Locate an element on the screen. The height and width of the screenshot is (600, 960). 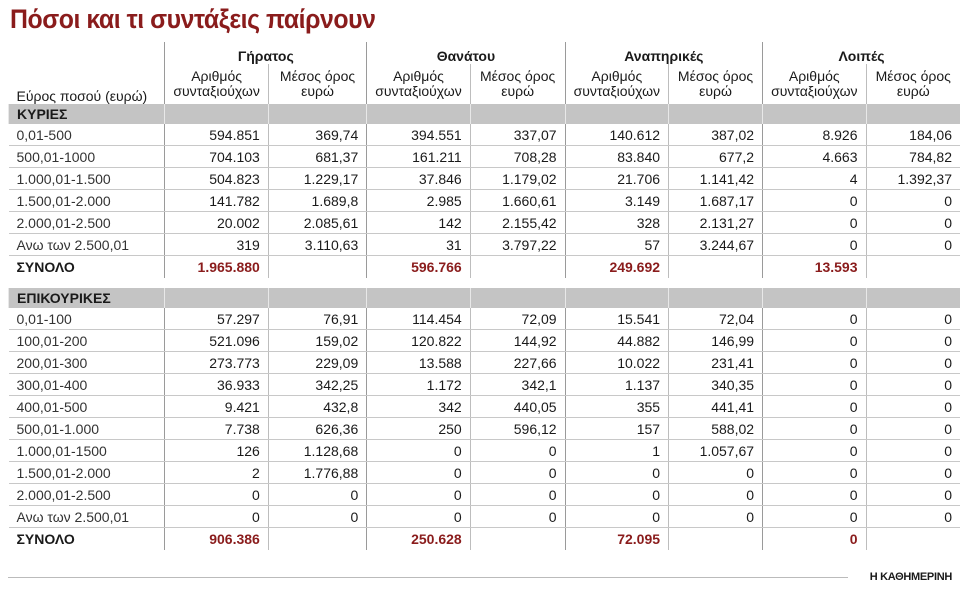
count-cell: 342 is located at coordinates (418, 406).